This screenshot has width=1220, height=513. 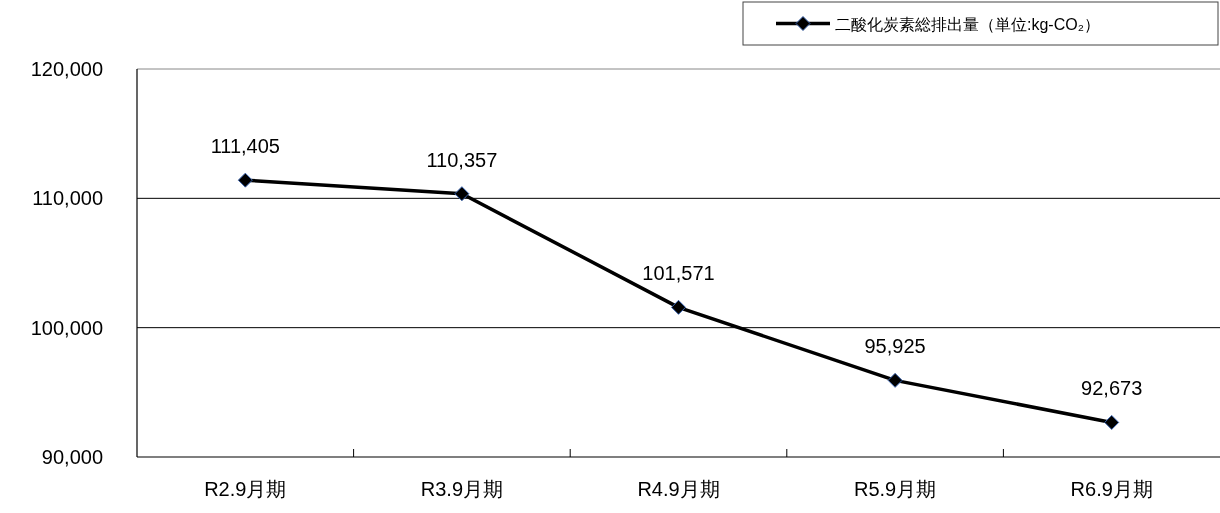 What do you see at coordinates (895, 346) in the screenshot?
I see `data-label: 95,925` at bounding box center [895, 346].